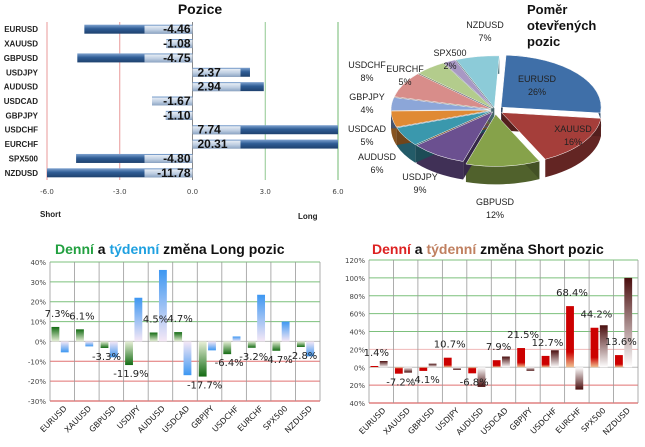 The height and width of the screenshot is (447, 645). What do you see at coordinates (21, 29) in the screenshot?
I see `category-label: EURUSD` at bounding box center [21, 29].